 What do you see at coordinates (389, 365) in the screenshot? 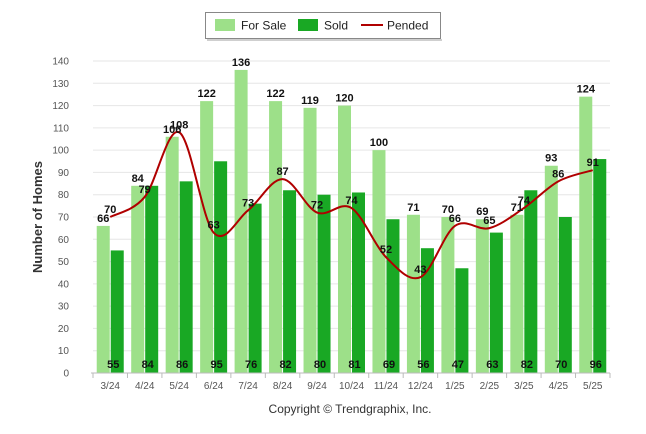
I see `sold-data-label: 69` at bounding box center [389, 365].